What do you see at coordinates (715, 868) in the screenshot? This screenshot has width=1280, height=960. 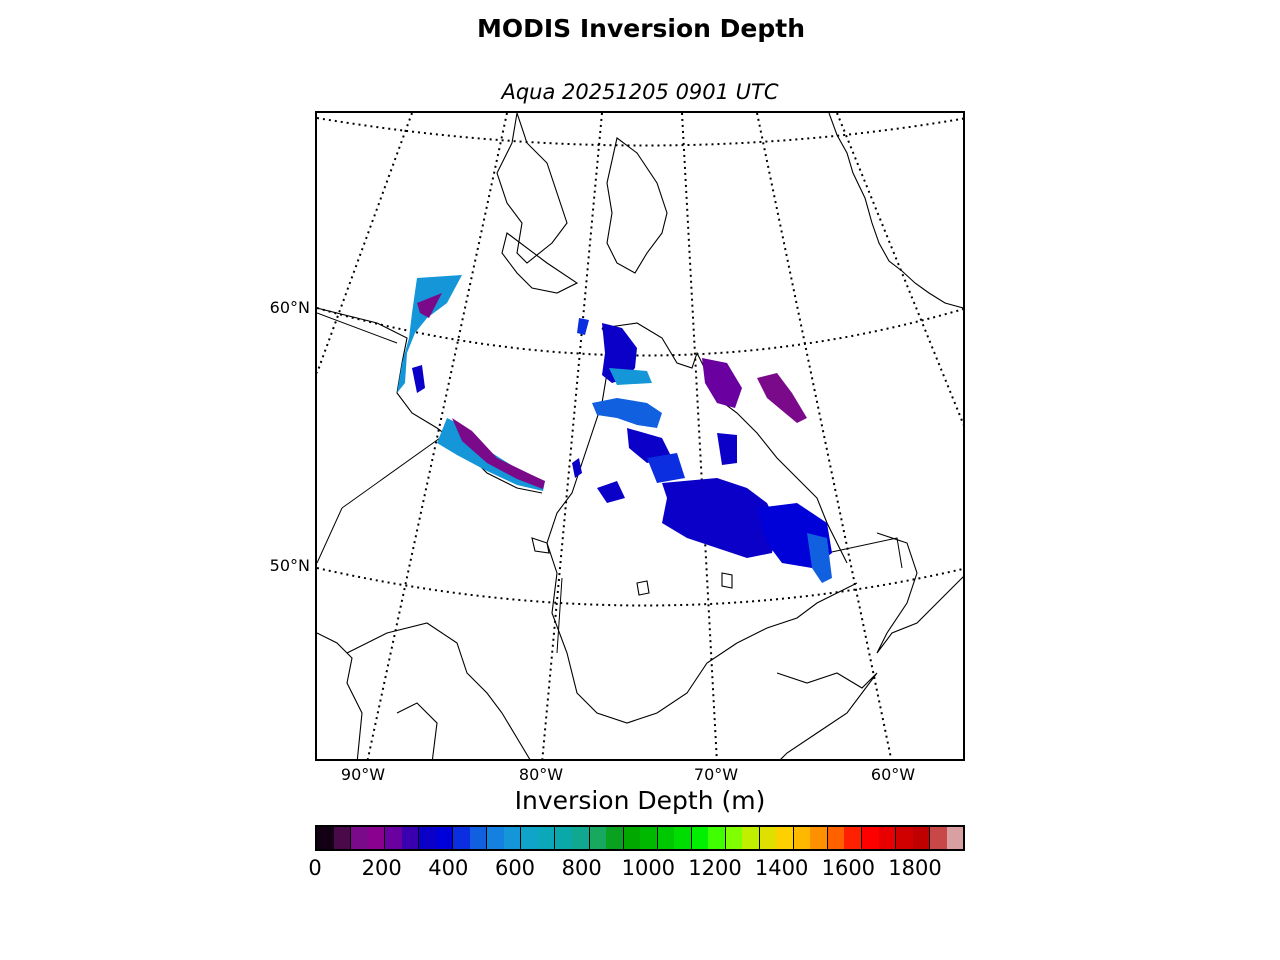 I see `colorbar-tick-label: 1200` at bounding box center [715, 868].